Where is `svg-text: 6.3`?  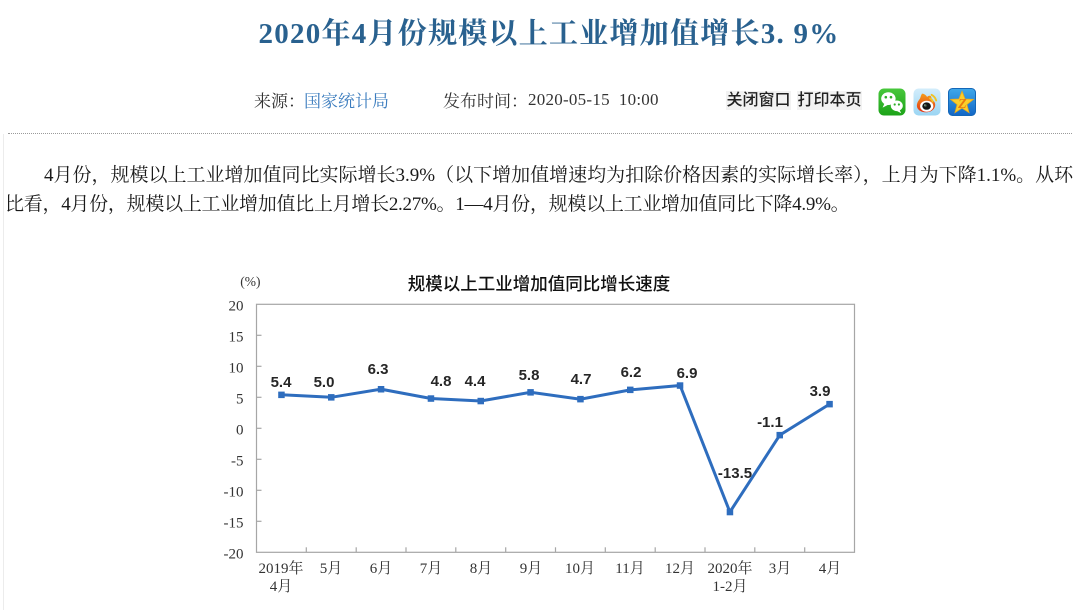
svg-text: 6.3 is located at coordinates (378, 369).